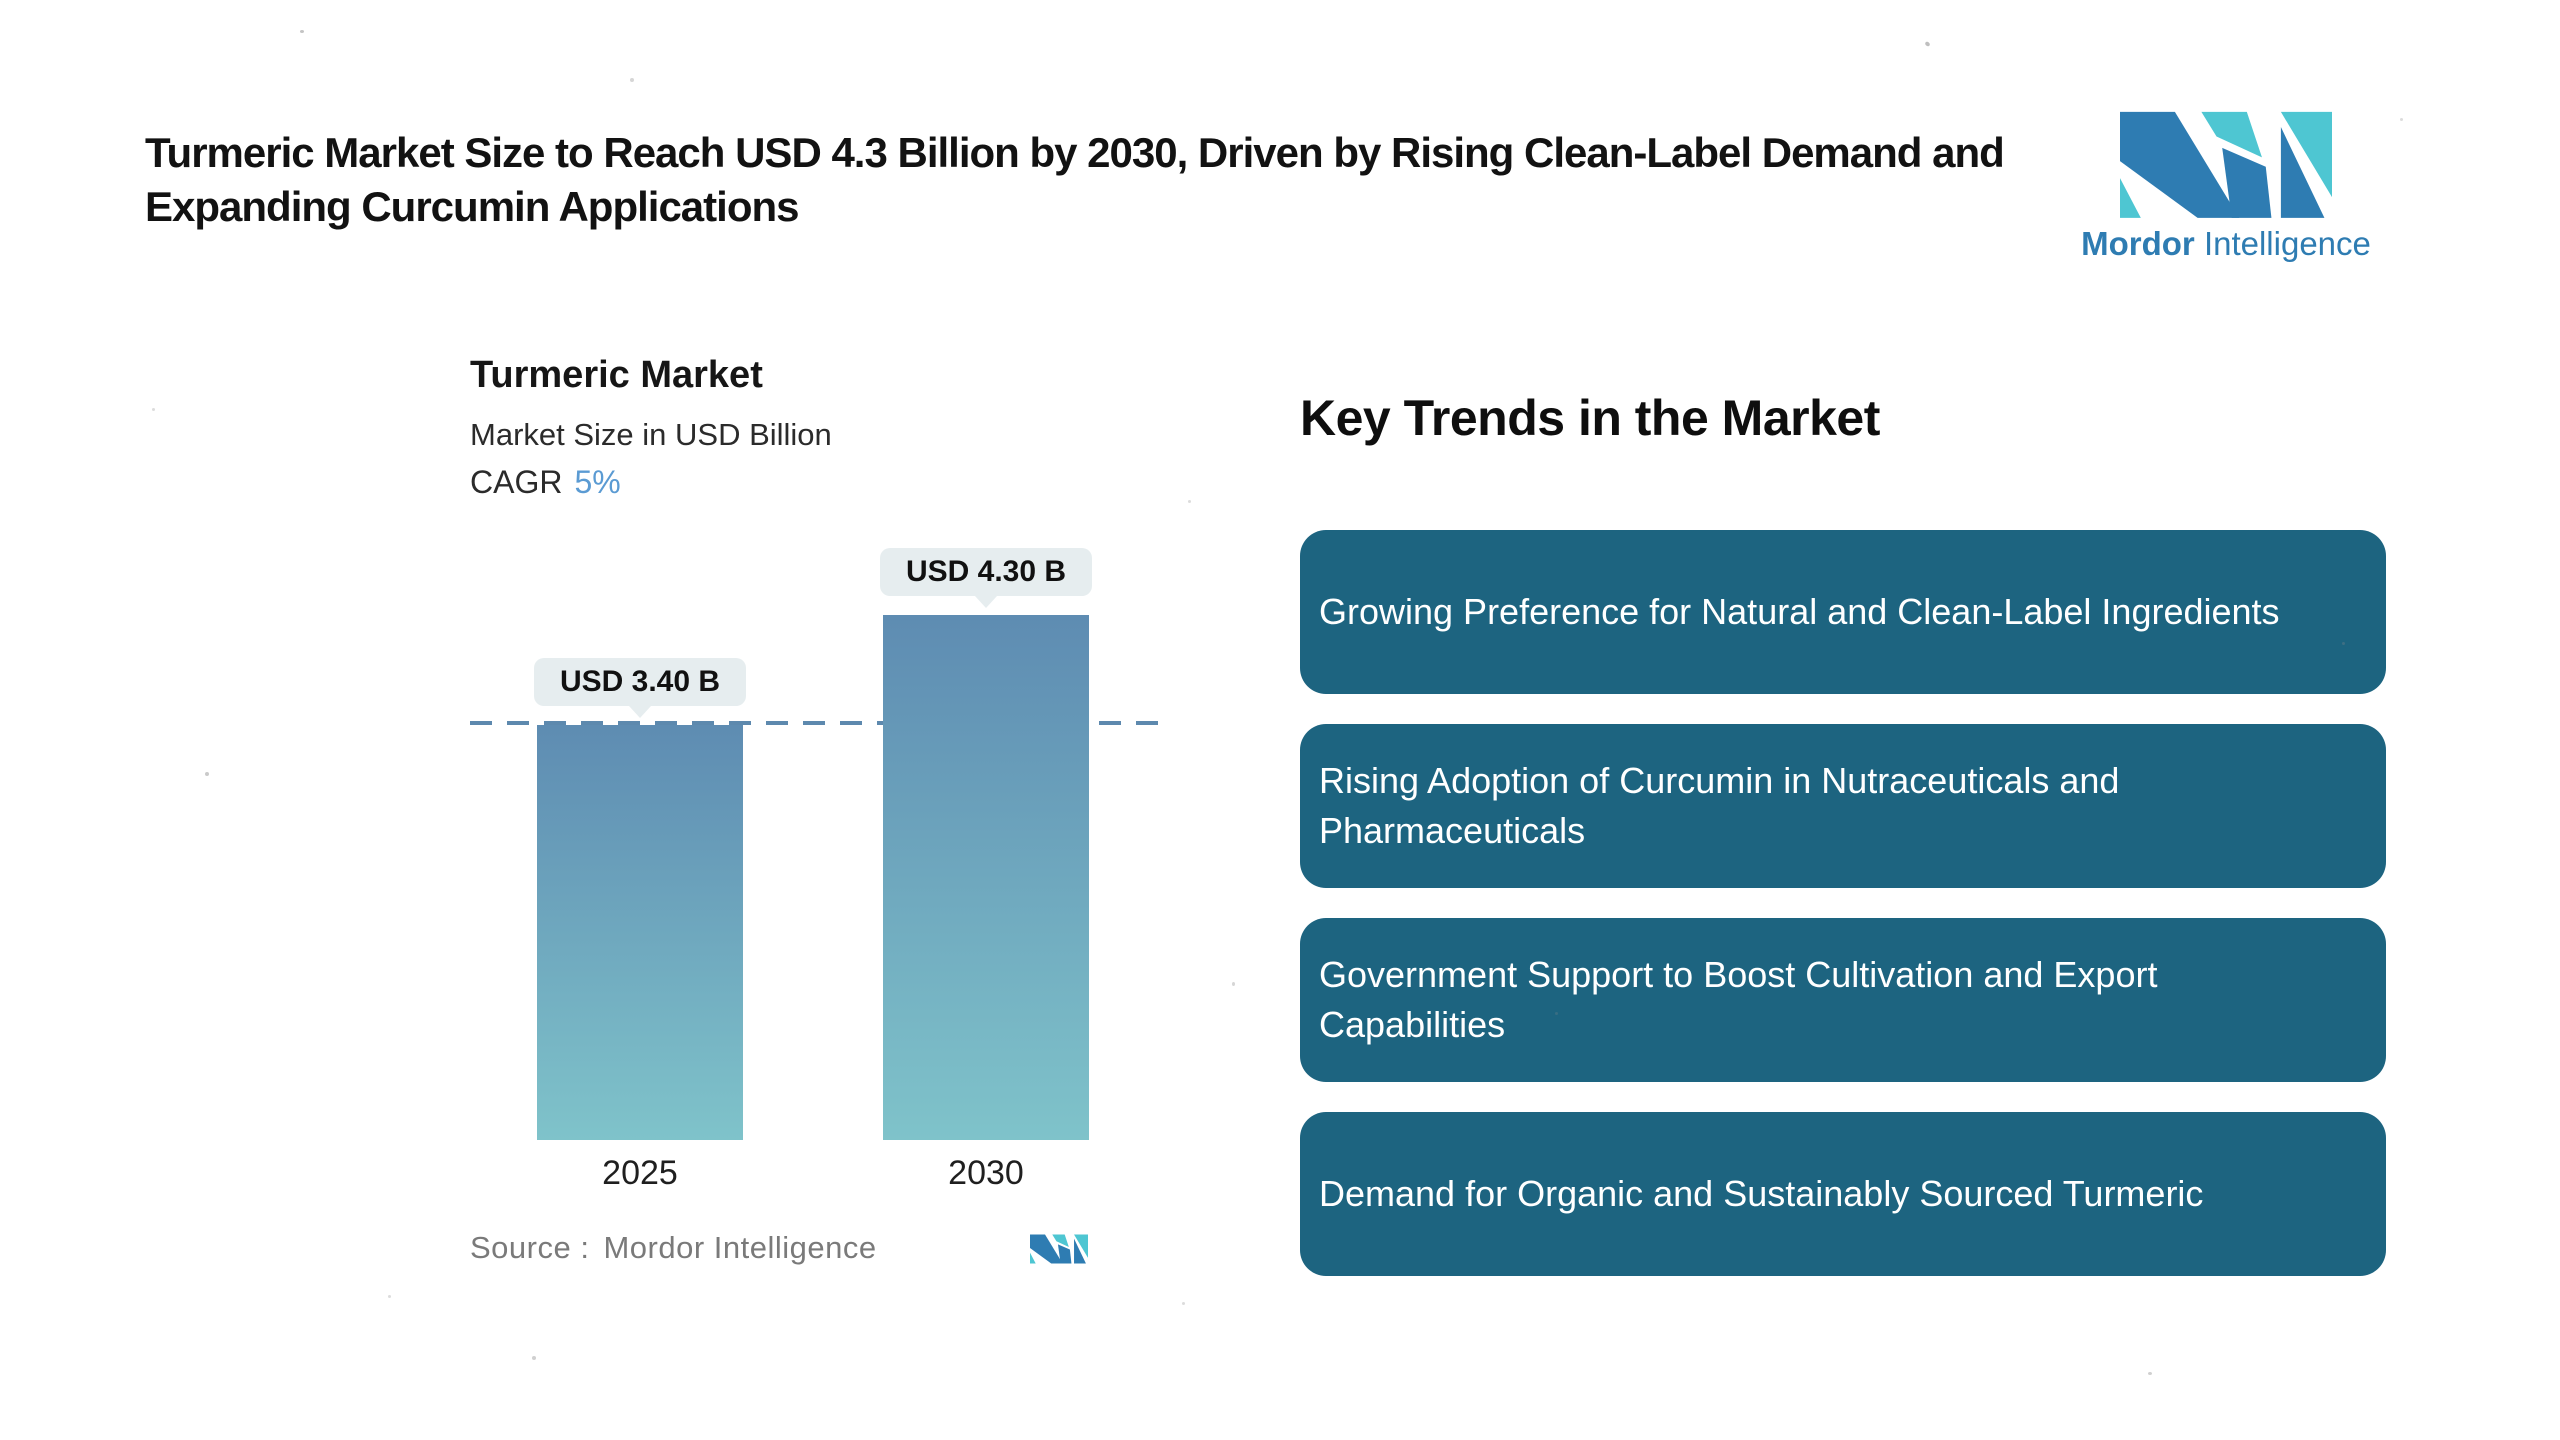  Describe the element at coordinates (825, 1173) in the screenshot. I see `x-axis-labels: 2025 2030` at that location.